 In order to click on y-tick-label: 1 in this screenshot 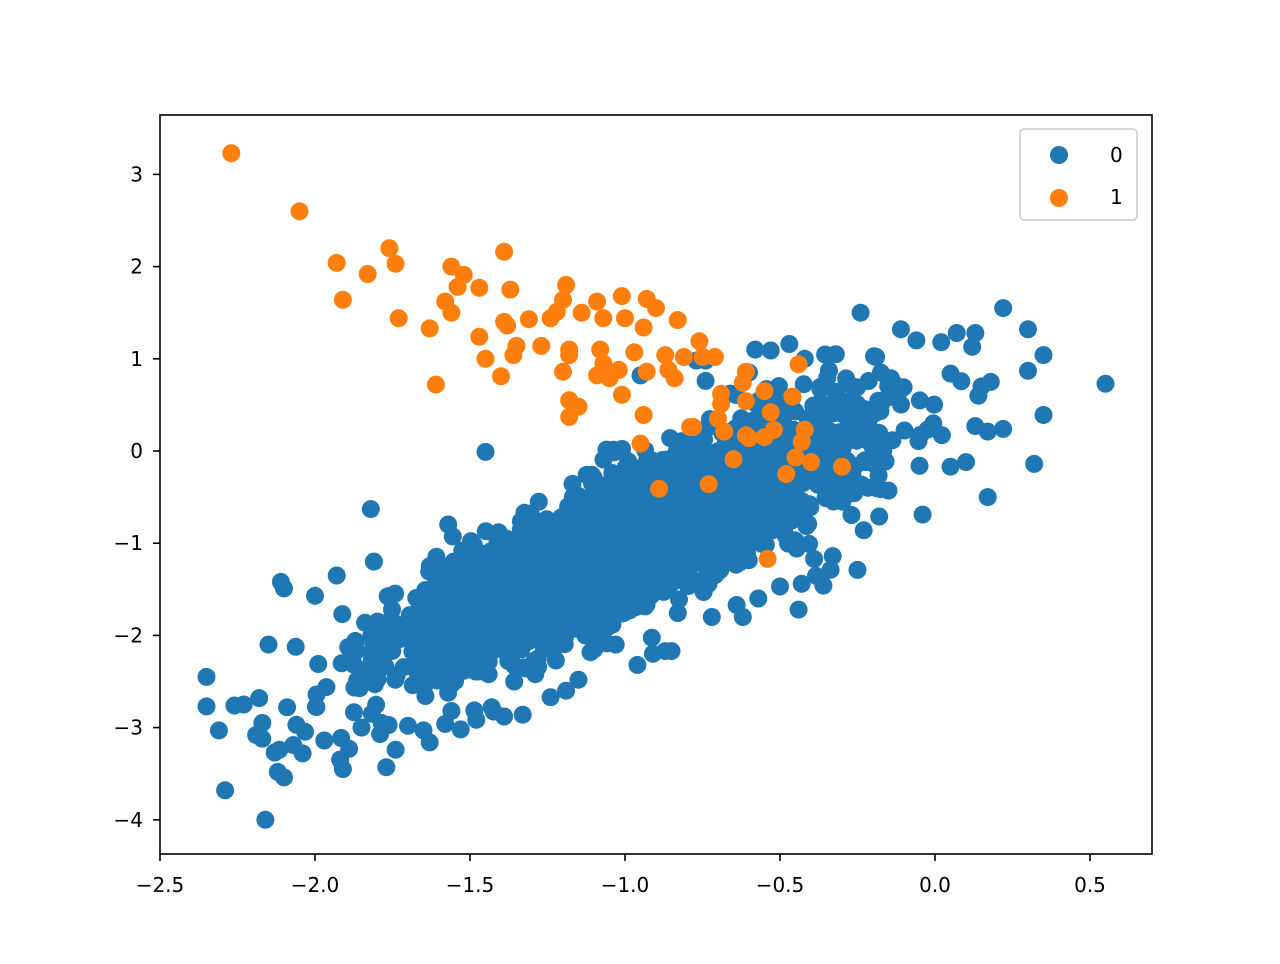, I will do `click(136, 359)`.